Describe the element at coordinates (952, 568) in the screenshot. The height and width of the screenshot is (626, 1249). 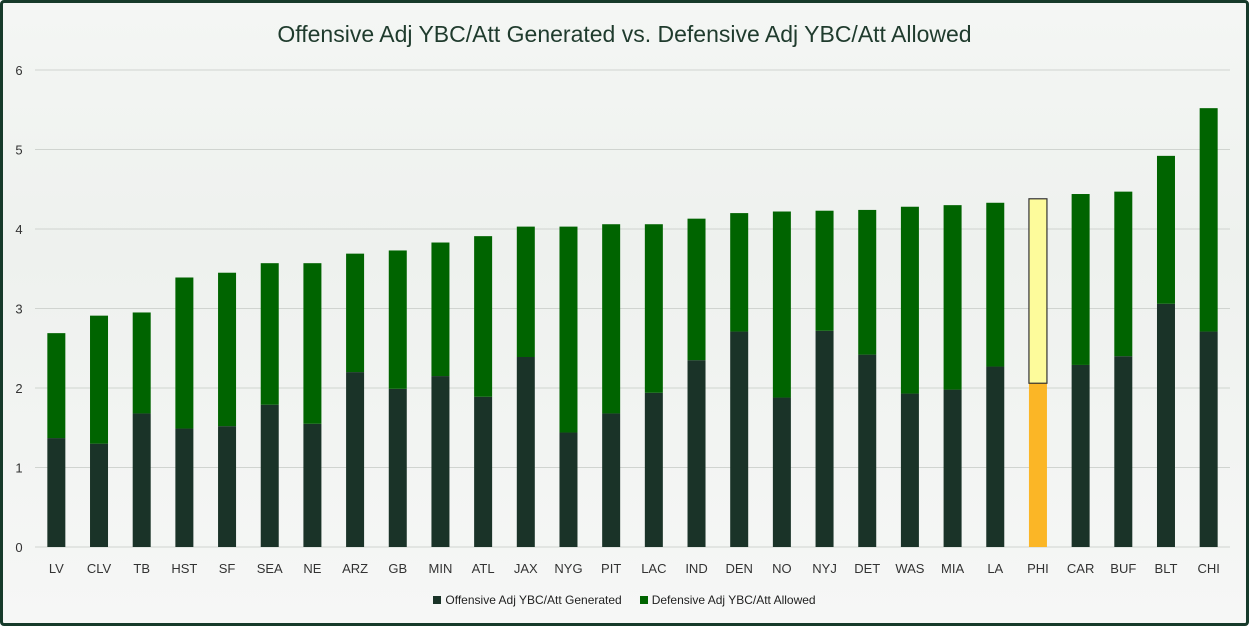
I see `x-tick-label: MIA` at that location.